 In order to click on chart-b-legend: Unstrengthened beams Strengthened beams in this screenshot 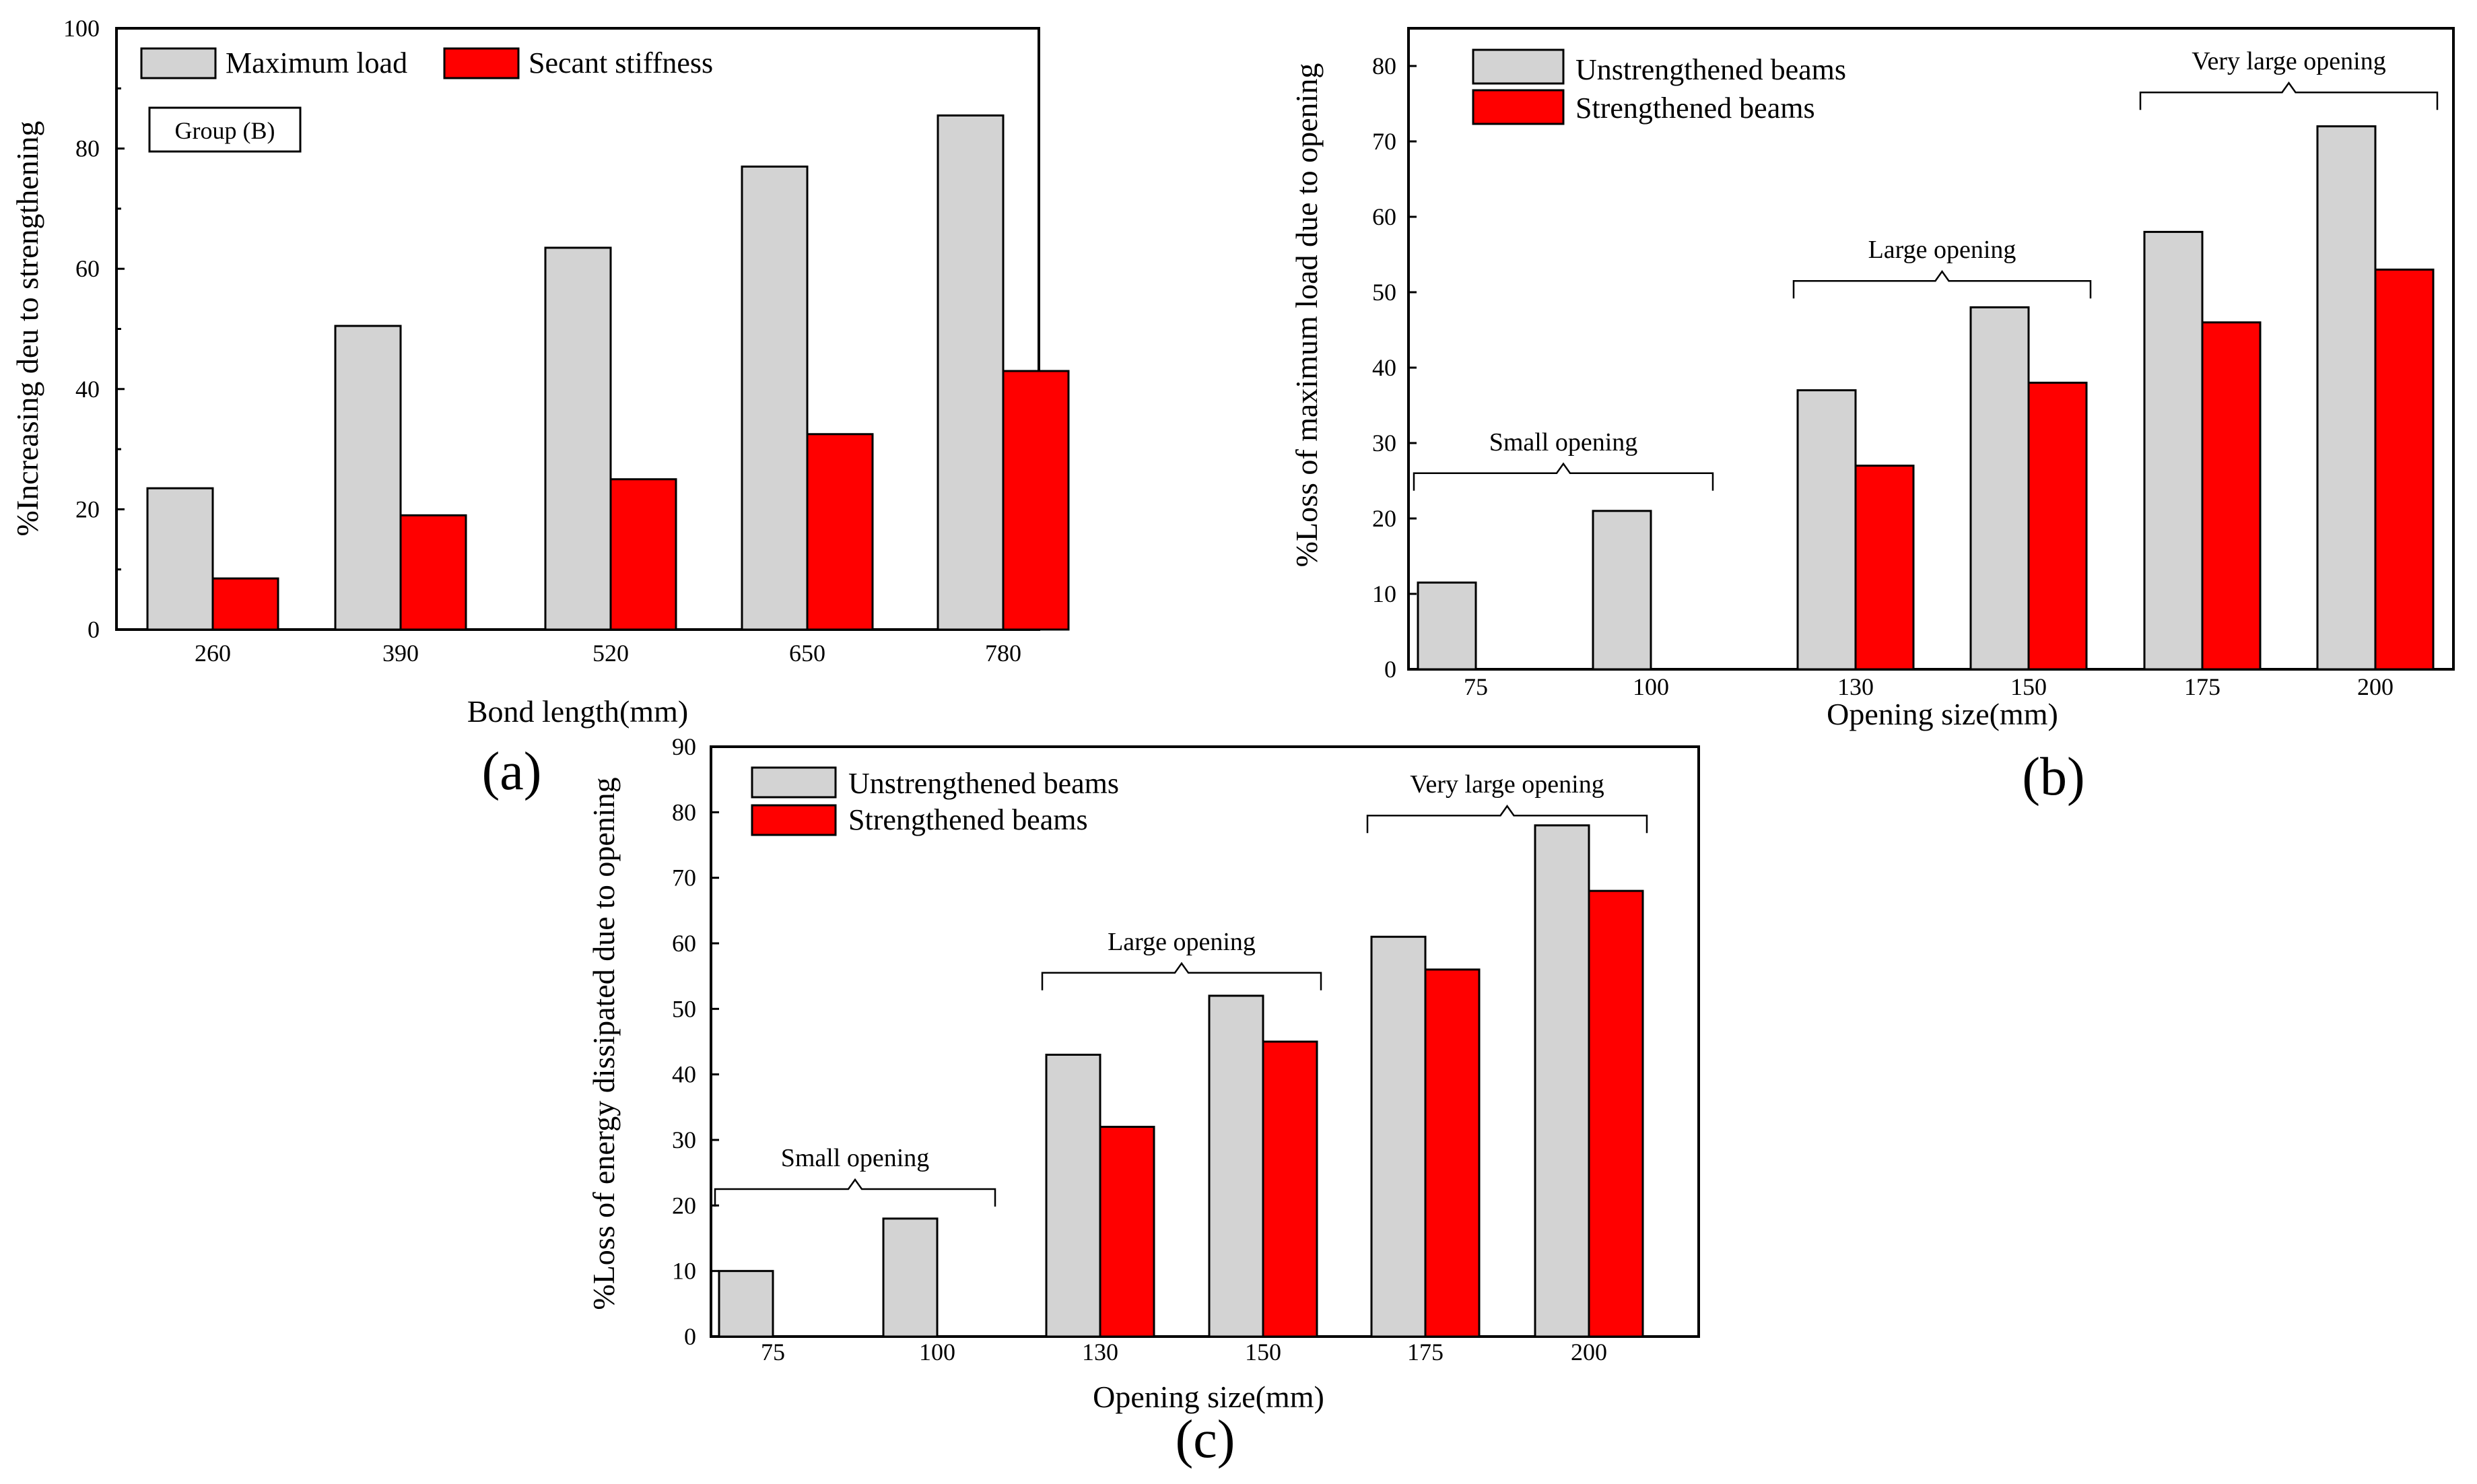, I will do `click(1659, 86)`.